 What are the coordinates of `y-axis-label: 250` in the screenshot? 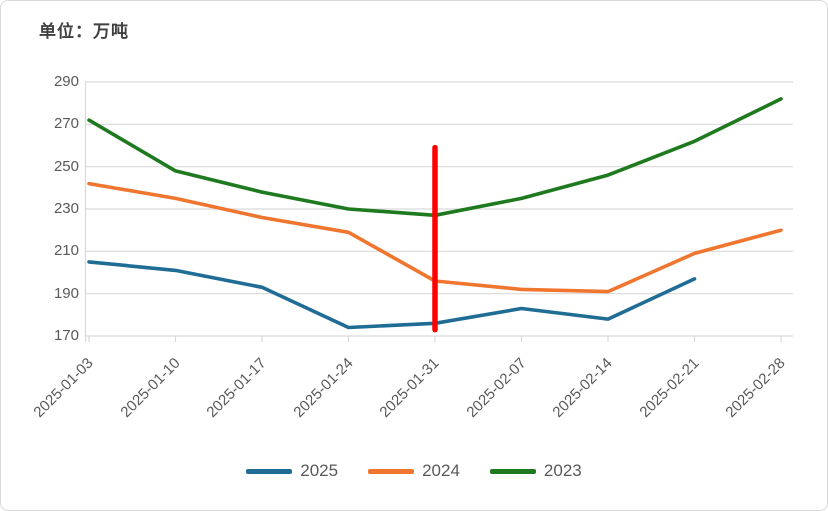 It's located at (66, 166).